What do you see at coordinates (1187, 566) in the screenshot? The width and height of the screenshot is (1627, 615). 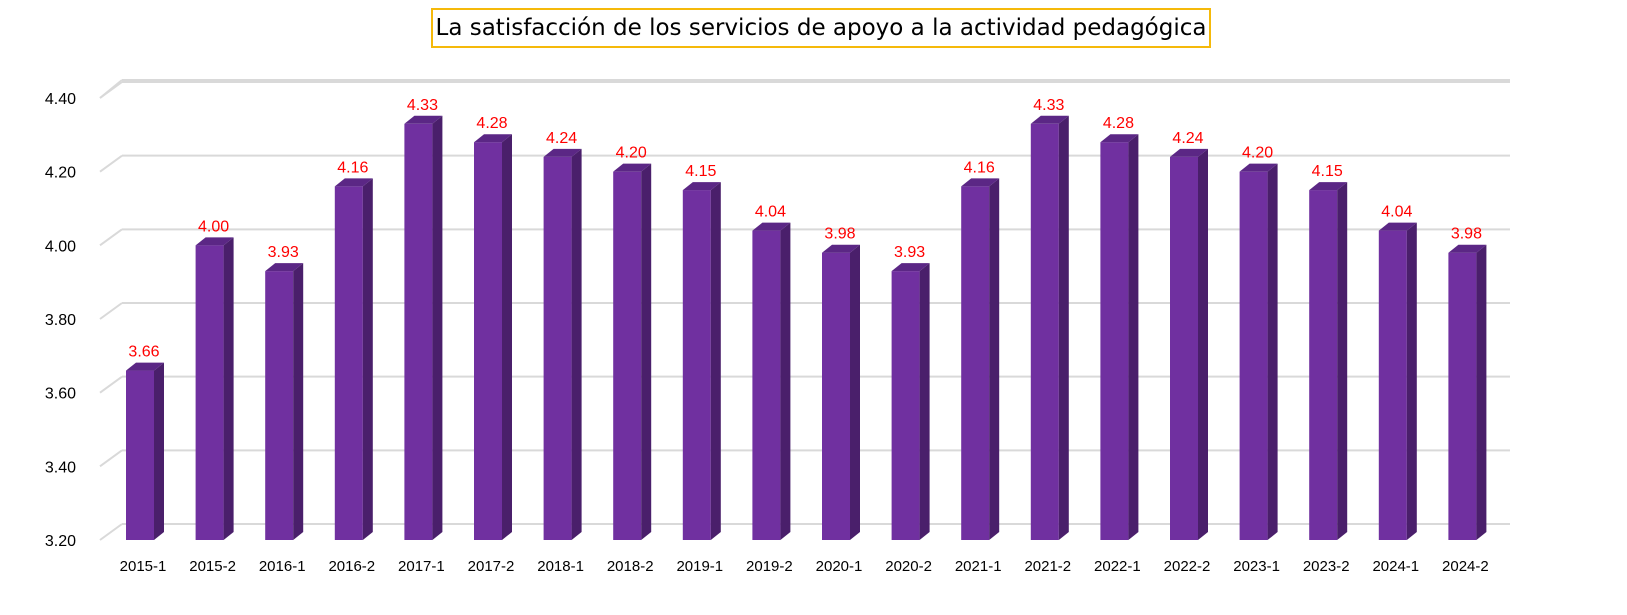 I see `x-tick-label: 2022-2` at bounding box center [1187, 566].